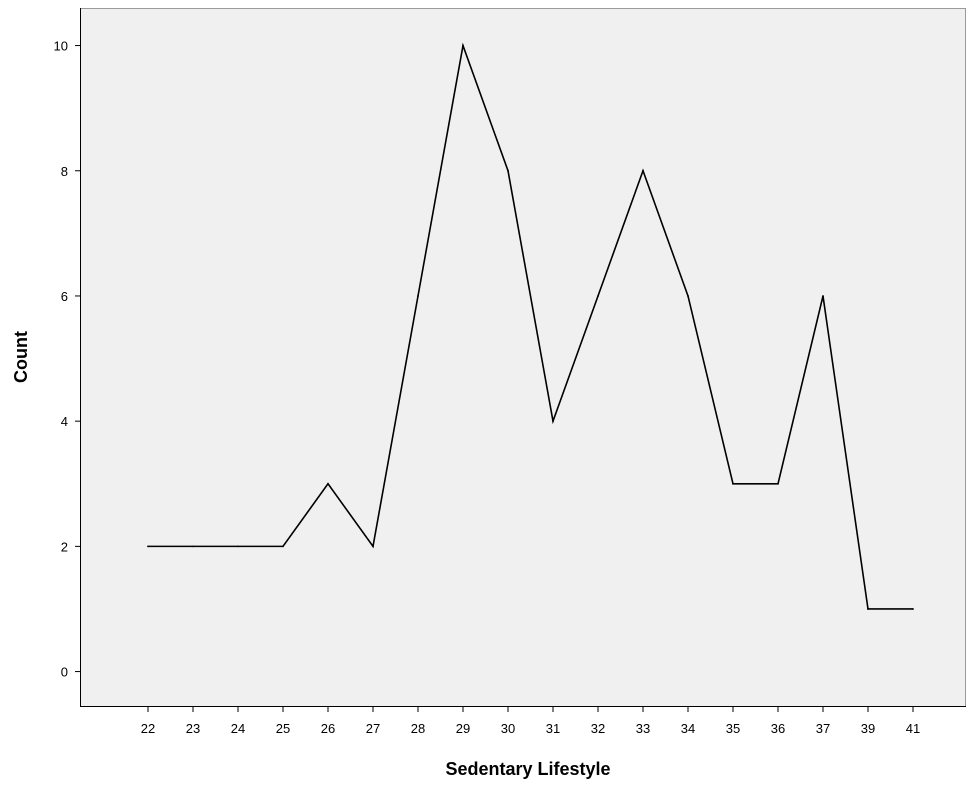 The width and height of the screenshot is (971, 785). What do you see at coordinates (373, 728) in the screenshot?
I see `x-tick-label: 27` at bounding box center [373, 728].